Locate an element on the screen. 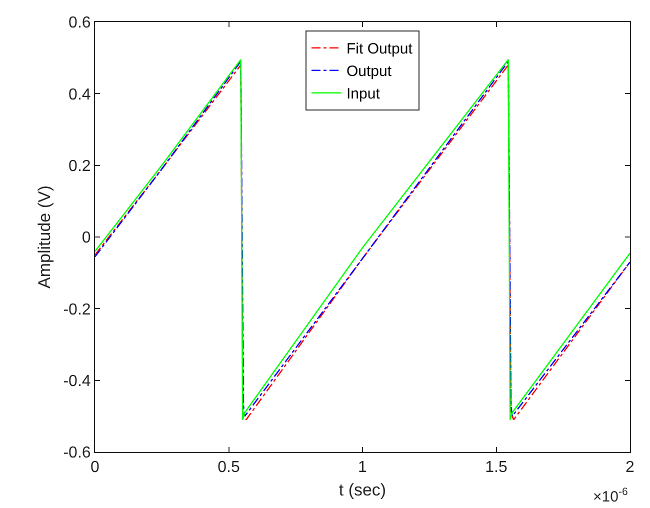  y-tick-label: 0 is located at coordinates (86, 238).